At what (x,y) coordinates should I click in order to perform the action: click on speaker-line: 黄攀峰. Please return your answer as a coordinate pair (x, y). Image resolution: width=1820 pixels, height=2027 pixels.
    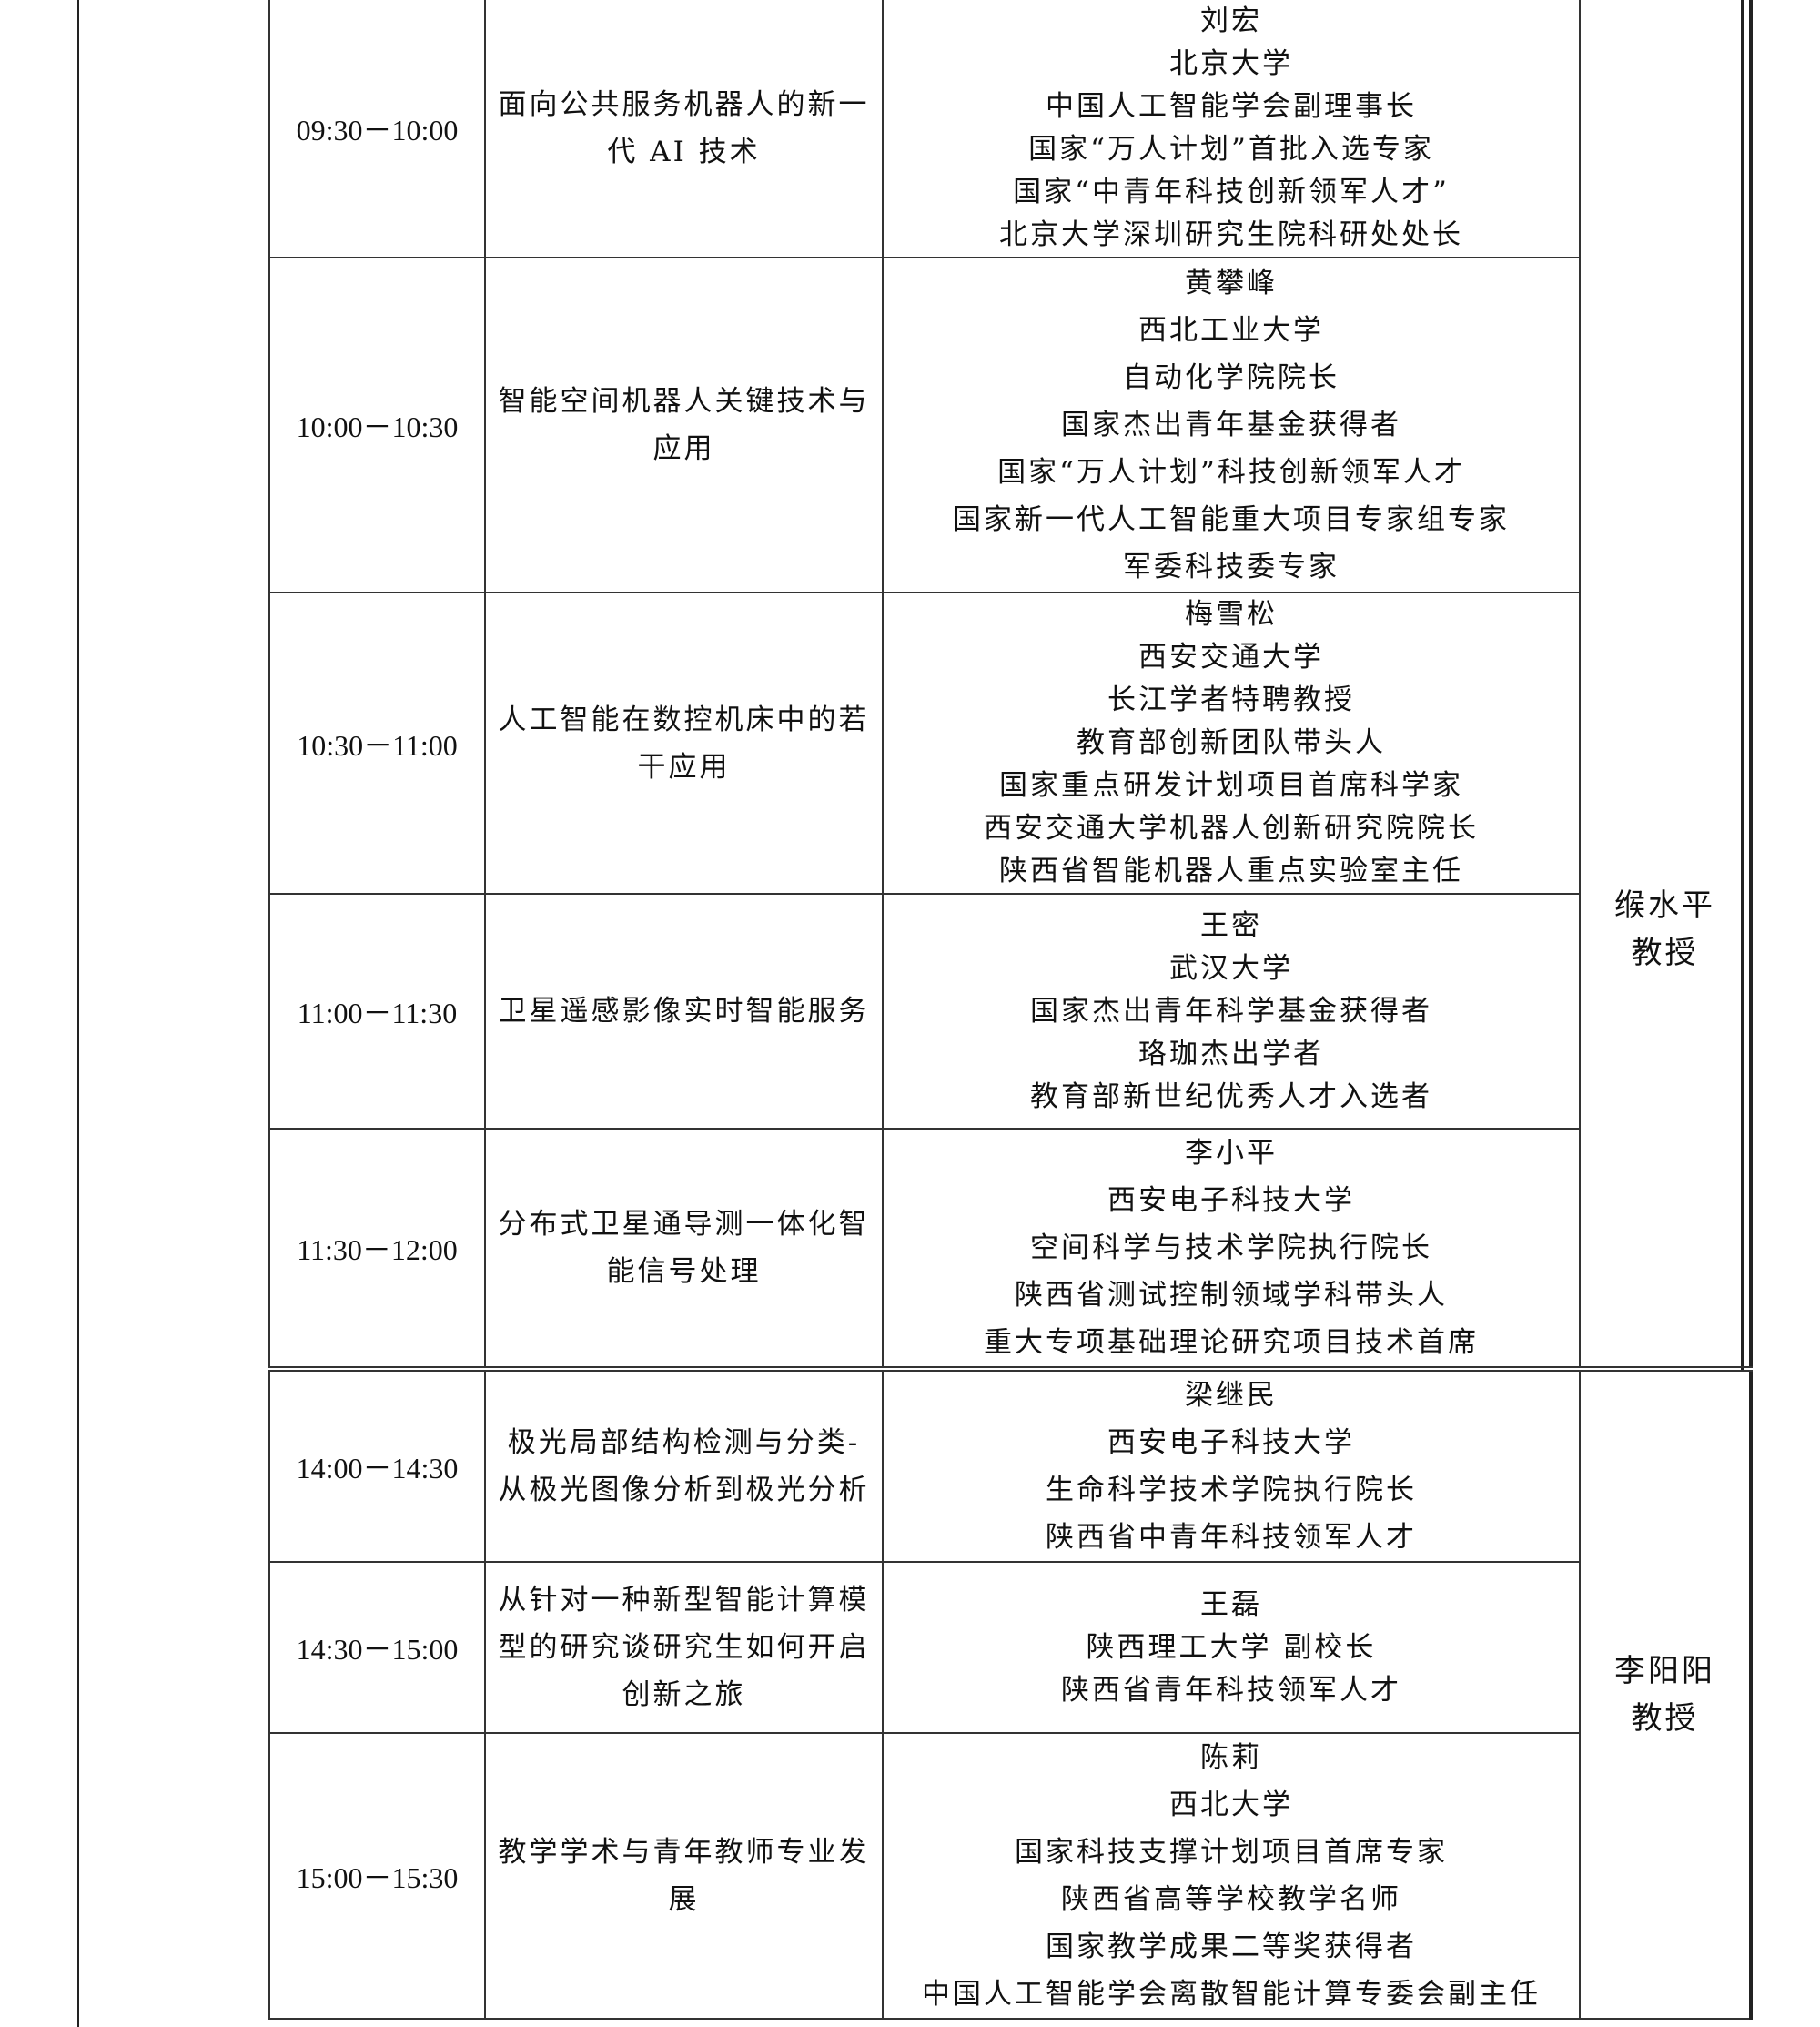
    Looking at the image, I should click on (1231, 283).